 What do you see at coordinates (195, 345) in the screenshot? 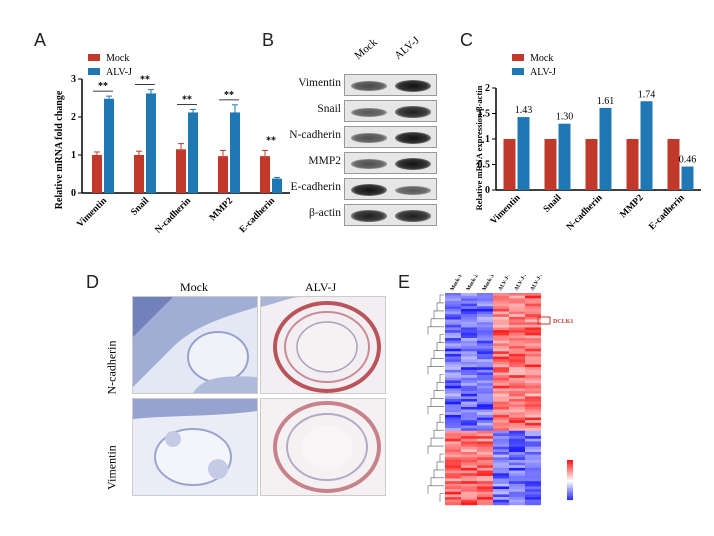
I see `ihc-image-mock-ncadherin` at bounding box center [195, 345].